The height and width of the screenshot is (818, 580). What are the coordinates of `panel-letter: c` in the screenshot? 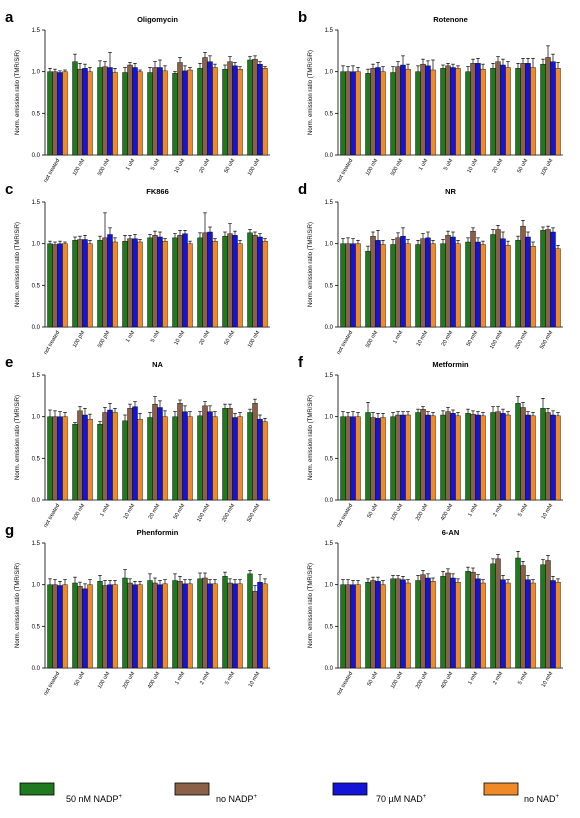 It's located at (9, 189).